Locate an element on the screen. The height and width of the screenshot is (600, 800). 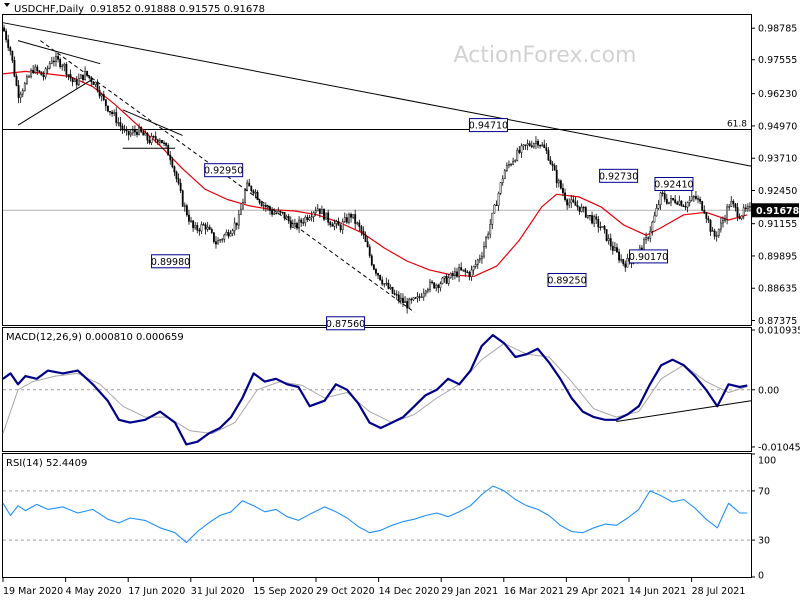
macd-tick-label: -0.010459 is located at coordinates (779, 447).